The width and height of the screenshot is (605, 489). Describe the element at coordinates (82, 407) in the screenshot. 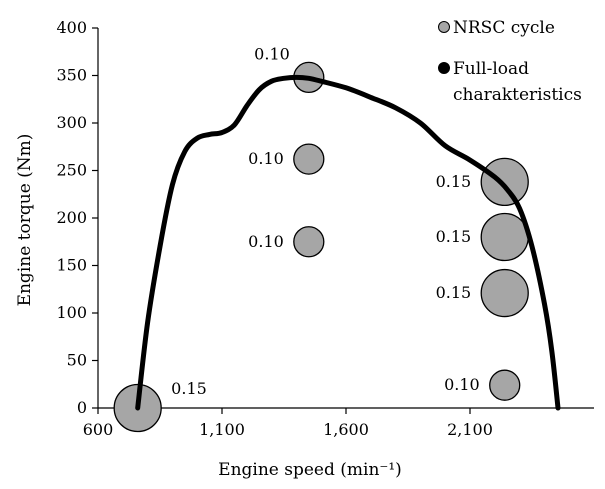

I see `y-tick-label: 0` at that location.